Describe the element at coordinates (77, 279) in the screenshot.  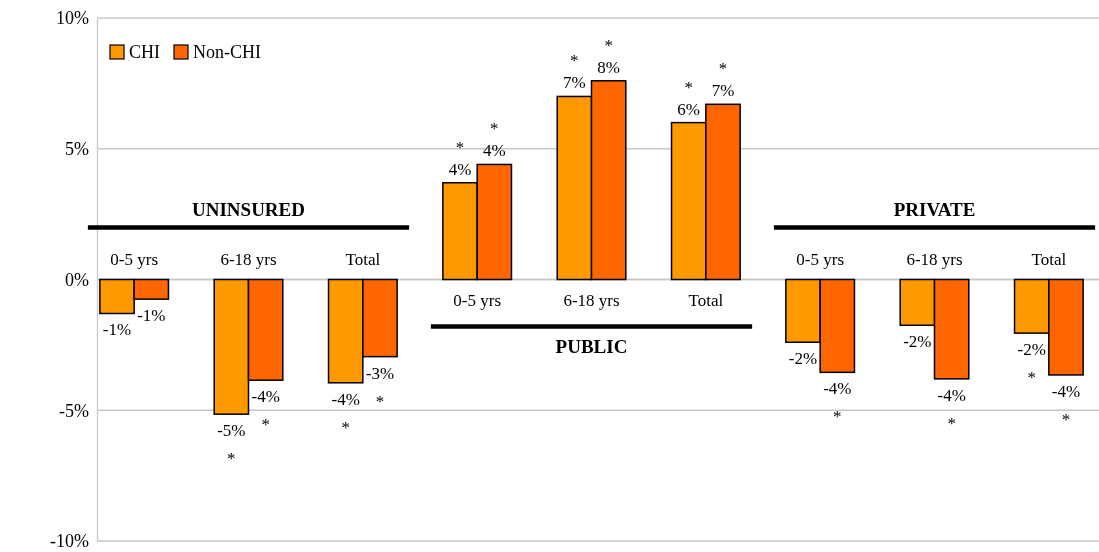
I see `y-tick-label: 0%` at that location.